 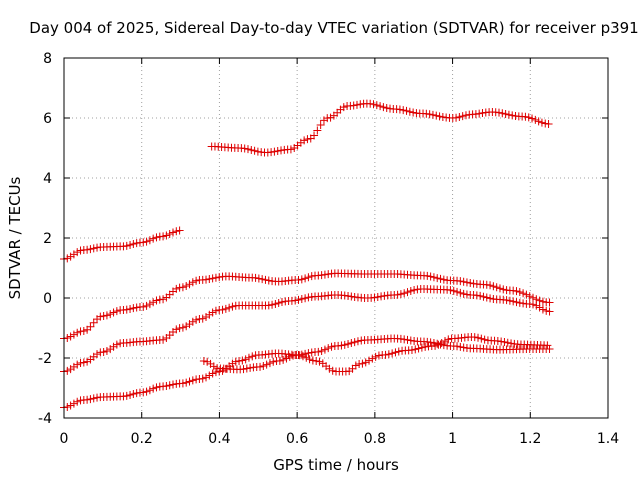 I want to click on x-tick-label: 0.2, so click(x=142, y=439).